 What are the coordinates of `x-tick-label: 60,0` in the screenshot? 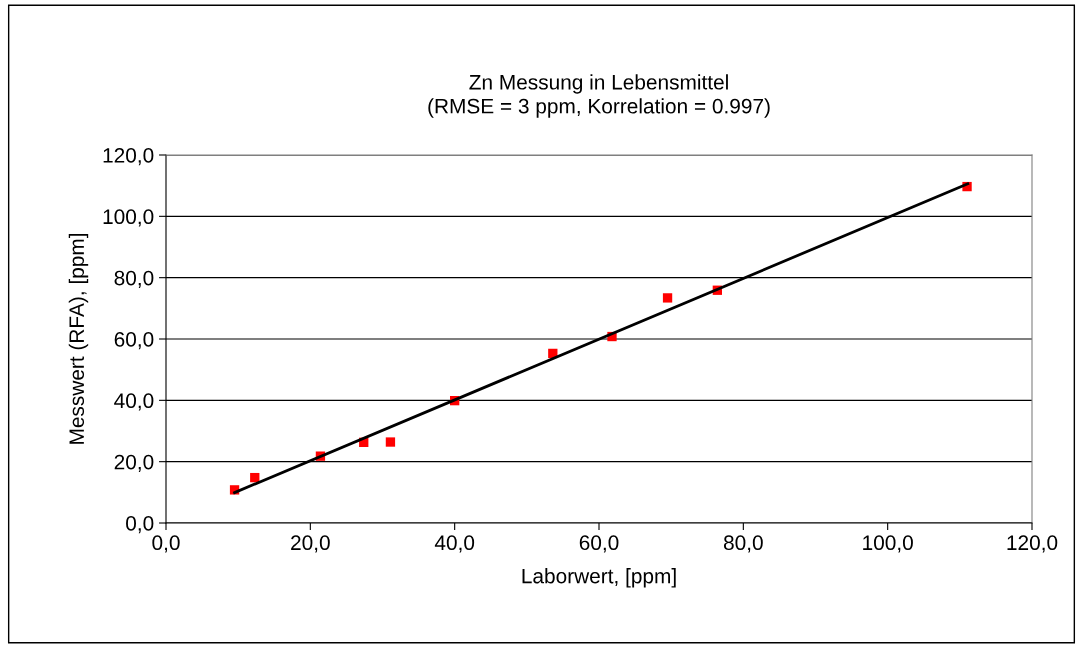 It's located at (599, 544).